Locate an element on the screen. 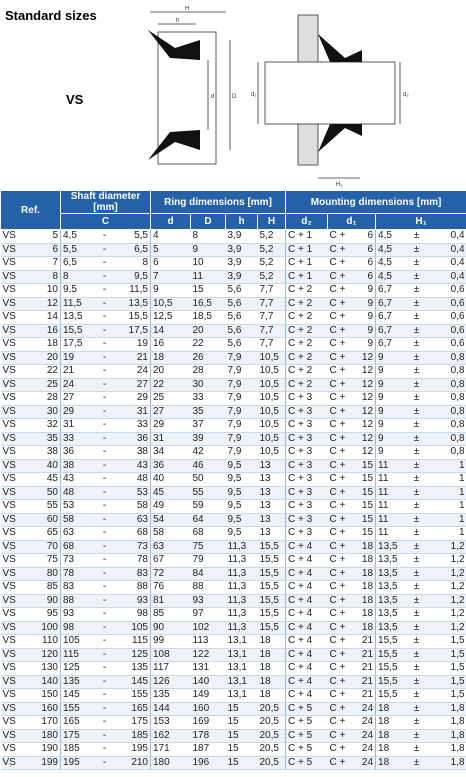  table-cell: 90 is located at coordinates (170, 628).